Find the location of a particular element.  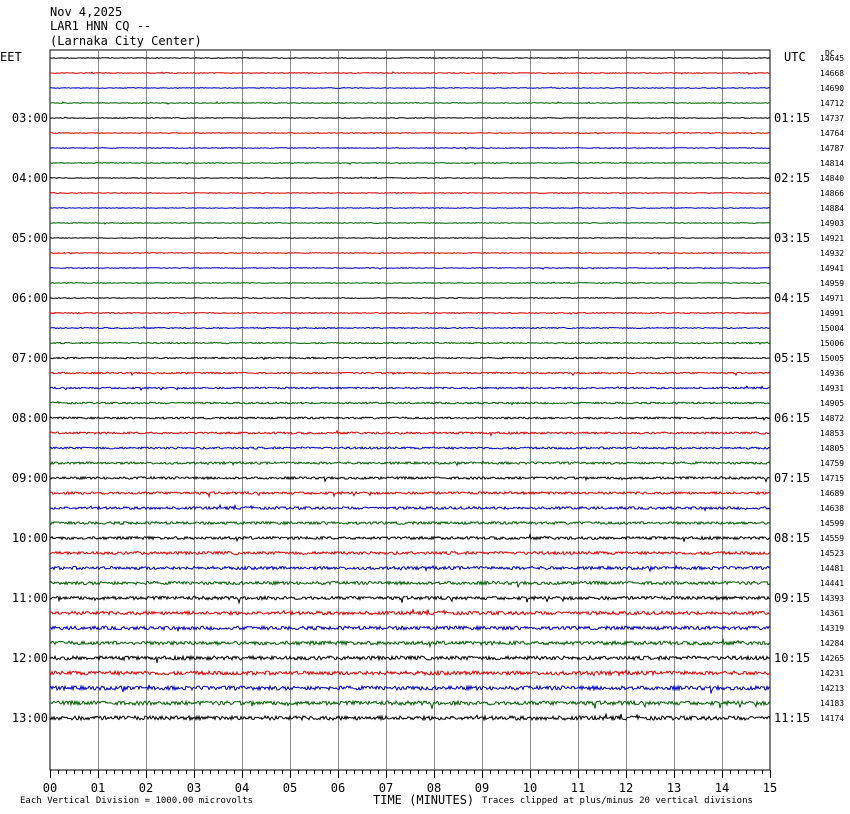

right-hour-label: 02:15 is located at coordinates (792, 178).